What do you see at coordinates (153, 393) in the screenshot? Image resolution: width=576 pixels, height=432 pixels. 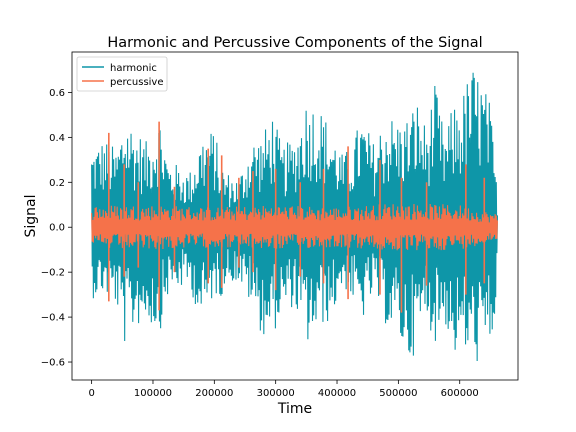 I see `x-tick-label: 100000` at bounding box center [153, 393].